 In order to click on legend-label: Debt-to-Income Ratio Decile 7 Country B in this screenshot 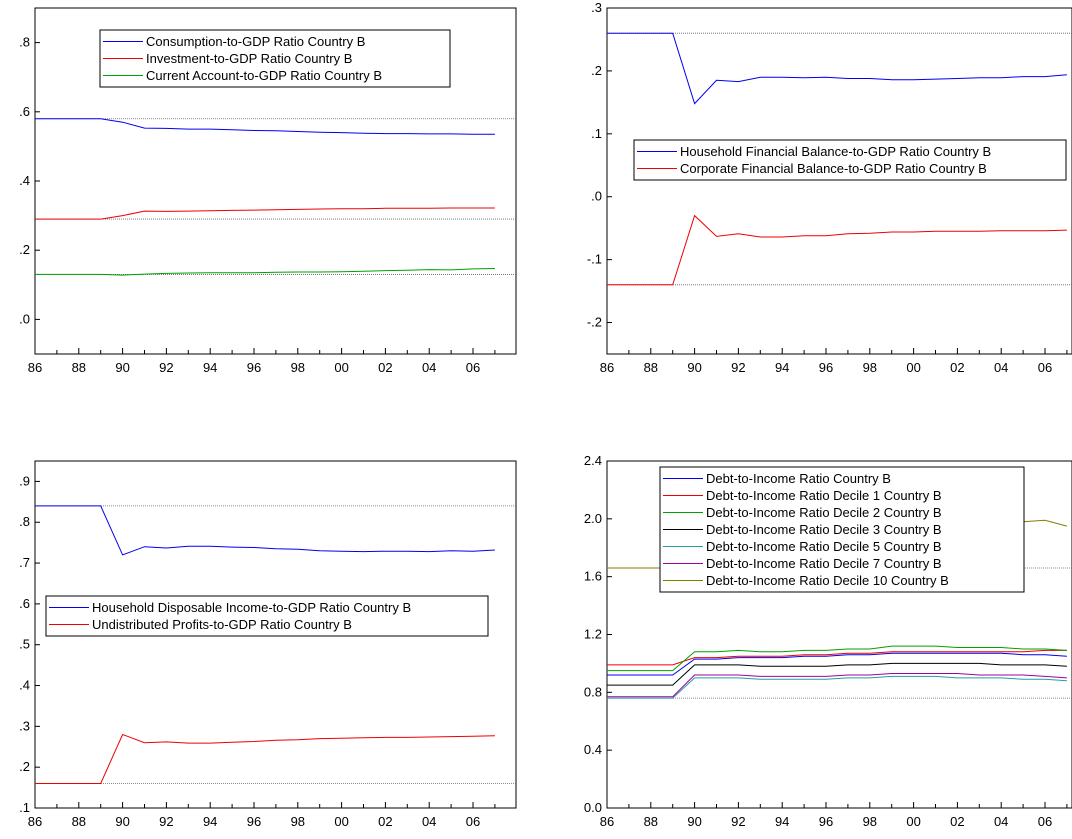, I will do `click(824, 563)`.